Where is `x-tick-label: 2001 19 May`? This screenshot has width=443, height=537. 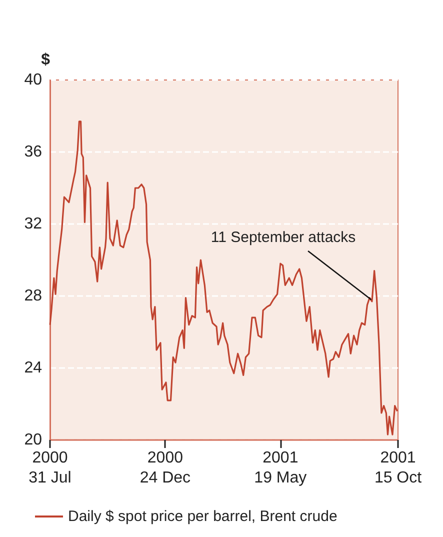
x-tick-label: 2001 19 May is located at coordinates (280, 468).